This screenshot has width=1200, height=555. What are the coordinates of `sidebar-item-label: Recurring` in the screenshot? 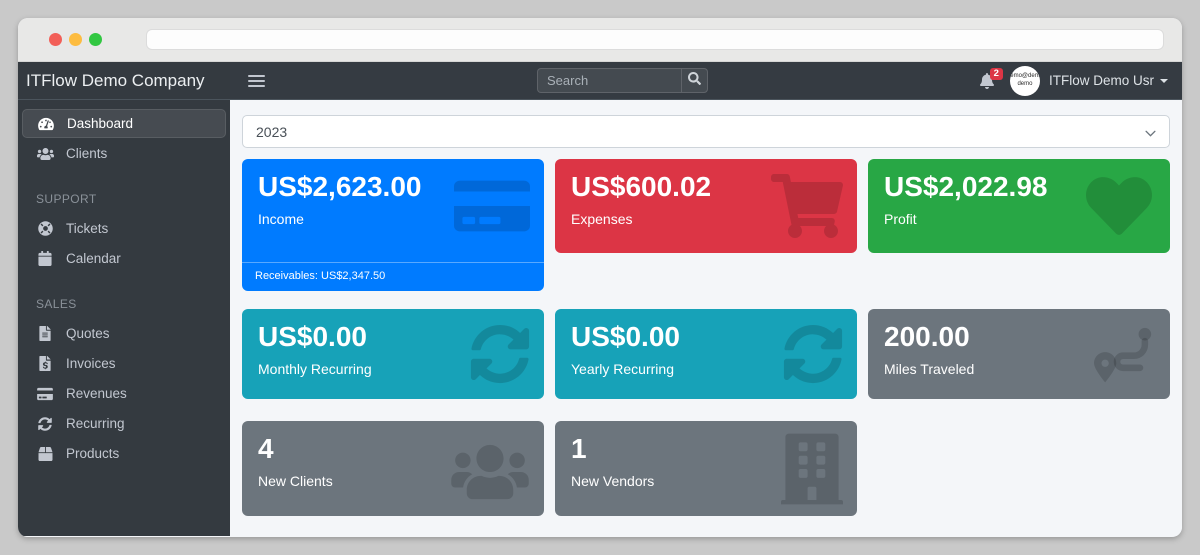 It's located at (95, 423).